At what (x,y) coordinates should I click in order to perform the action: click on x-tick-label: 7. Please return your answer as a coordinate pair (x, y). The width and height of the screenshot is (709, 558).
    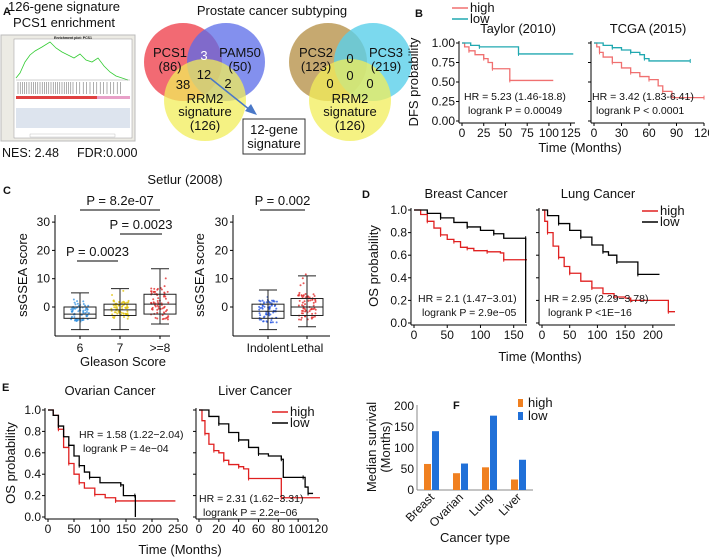
    Looking at the image, I should click on (120, 348).